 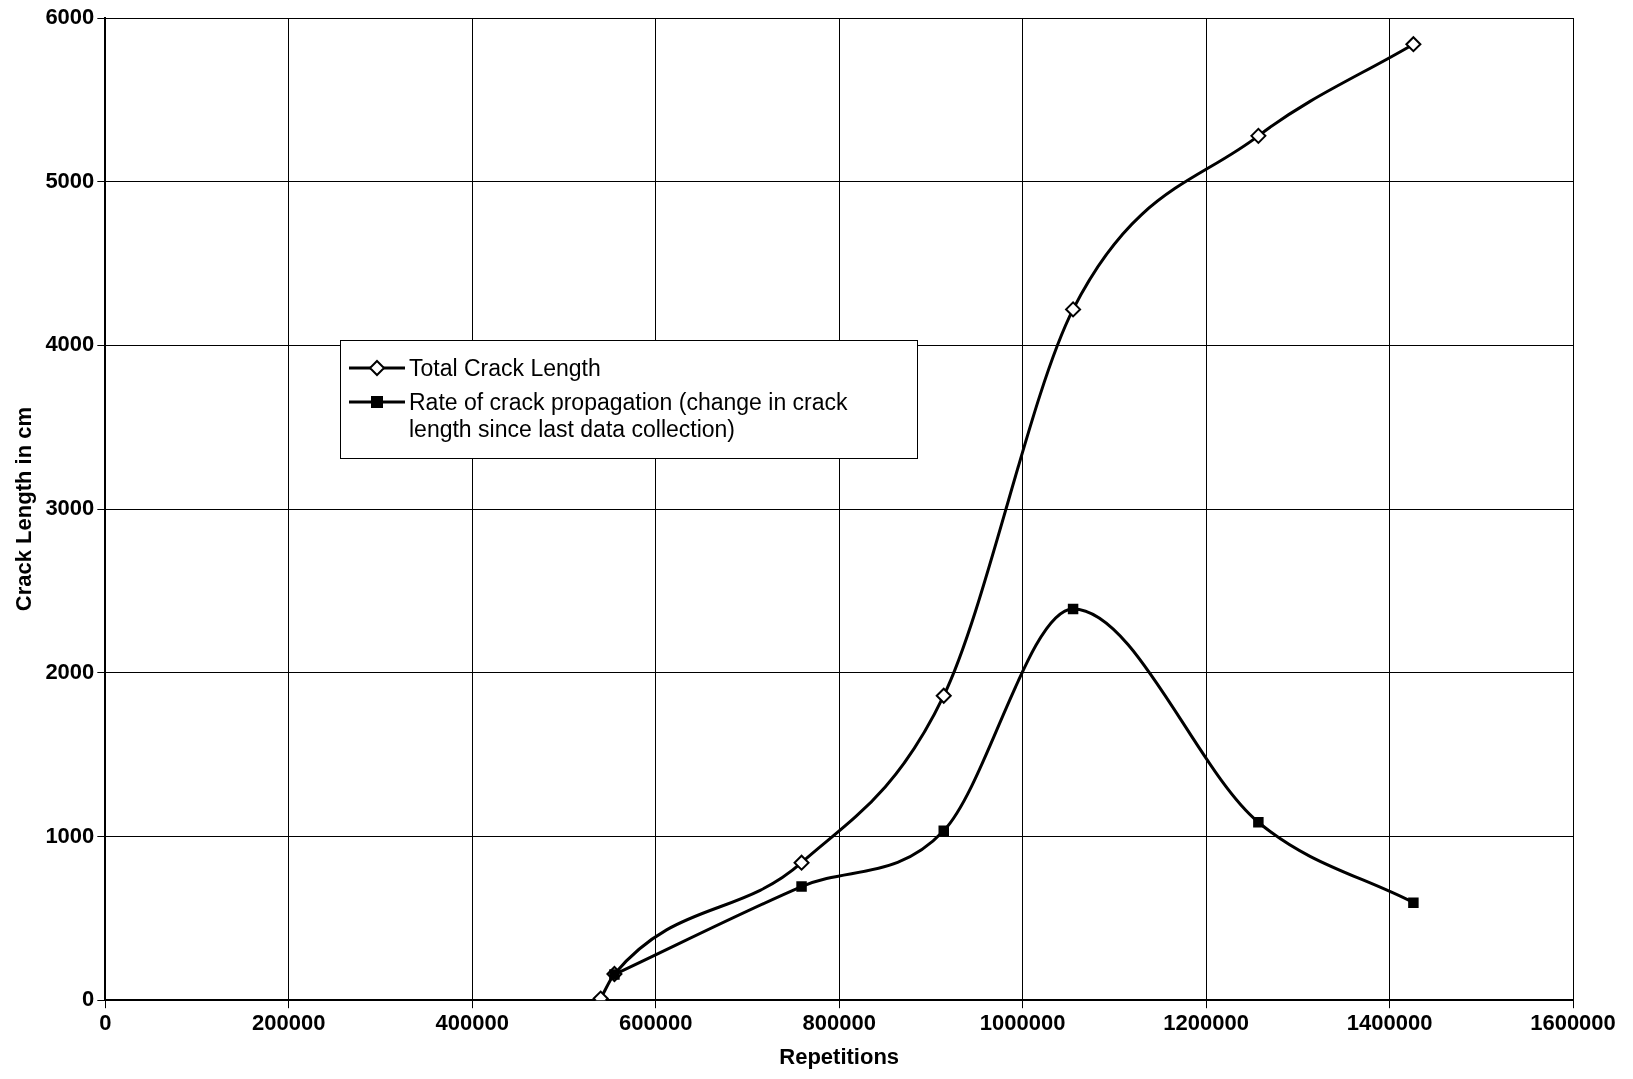 I want to click on x-tick-label: 1200000, so click(x=1206, y=1023).